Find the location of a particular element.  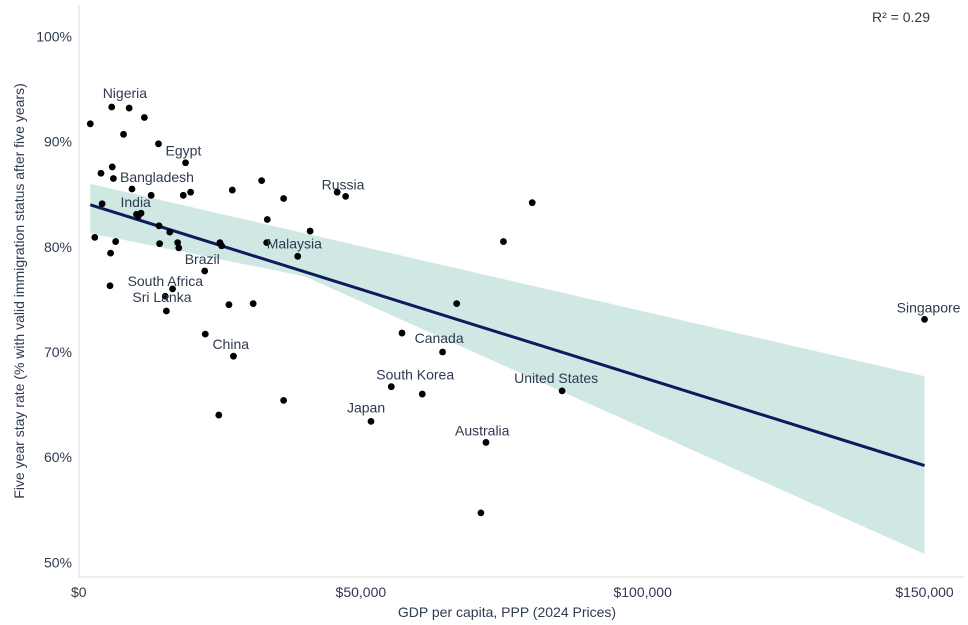

r-squared-annotation: R² = 0.29 is located at coordinates (901, 17).